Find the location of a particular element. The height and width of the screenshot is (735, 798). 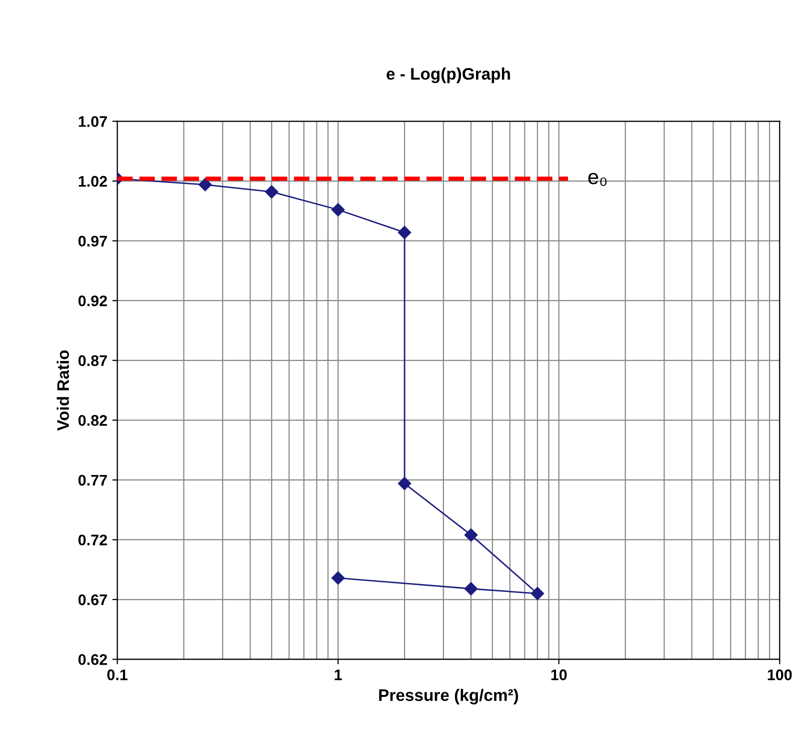

y-tick-label: 0.92 is located at coordinates (92, 300).